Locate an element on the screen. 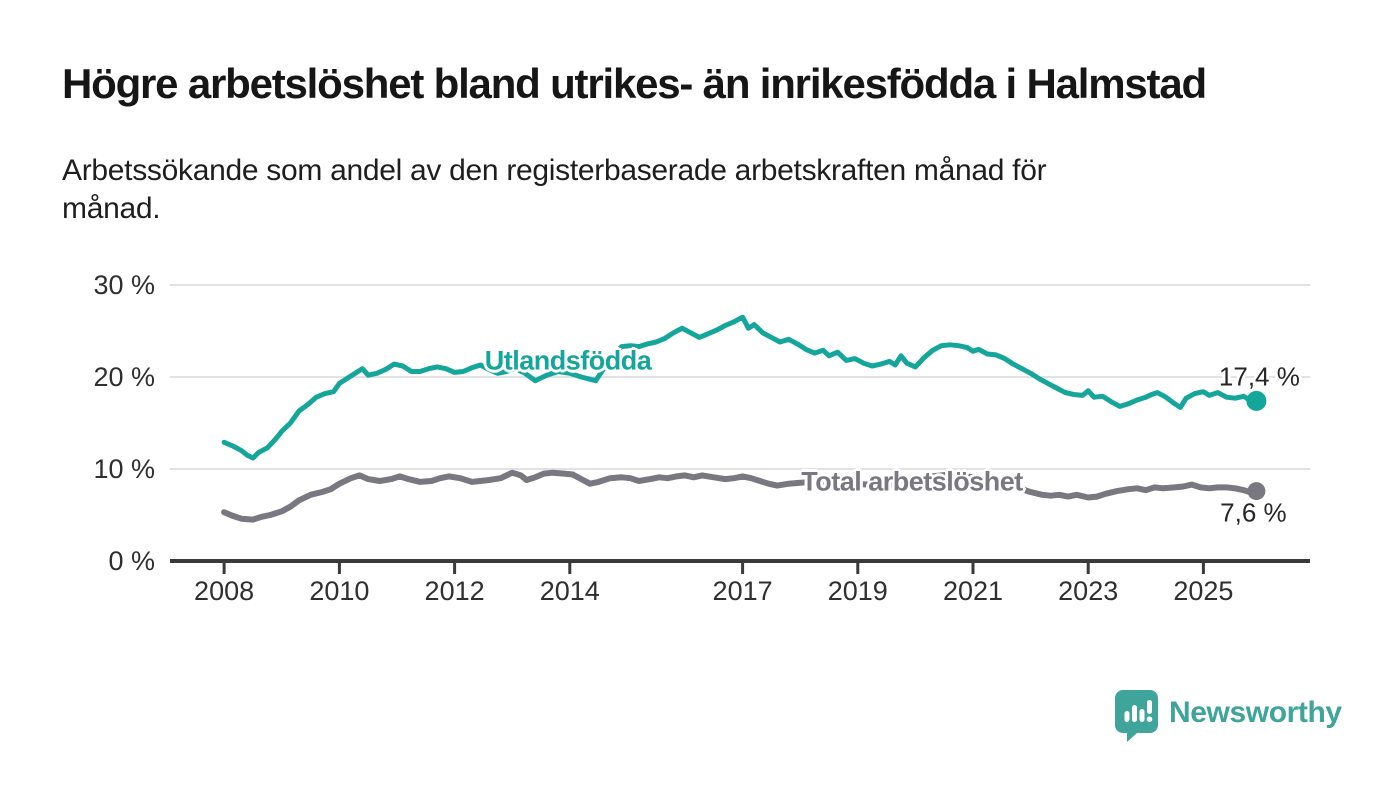  logo-bar-chart-glyph is located at coordinates (1138, 711).